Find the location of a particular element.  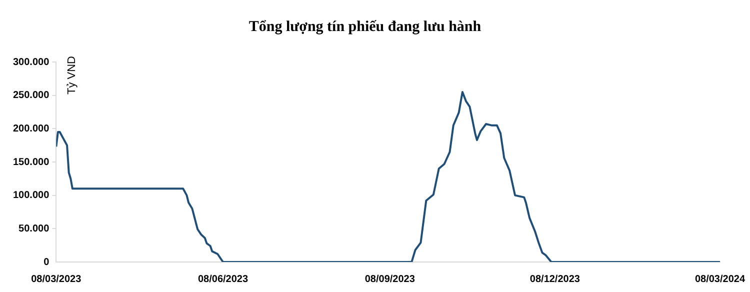

y-tick-label: 300.000 is located at coordinates (31, 62).